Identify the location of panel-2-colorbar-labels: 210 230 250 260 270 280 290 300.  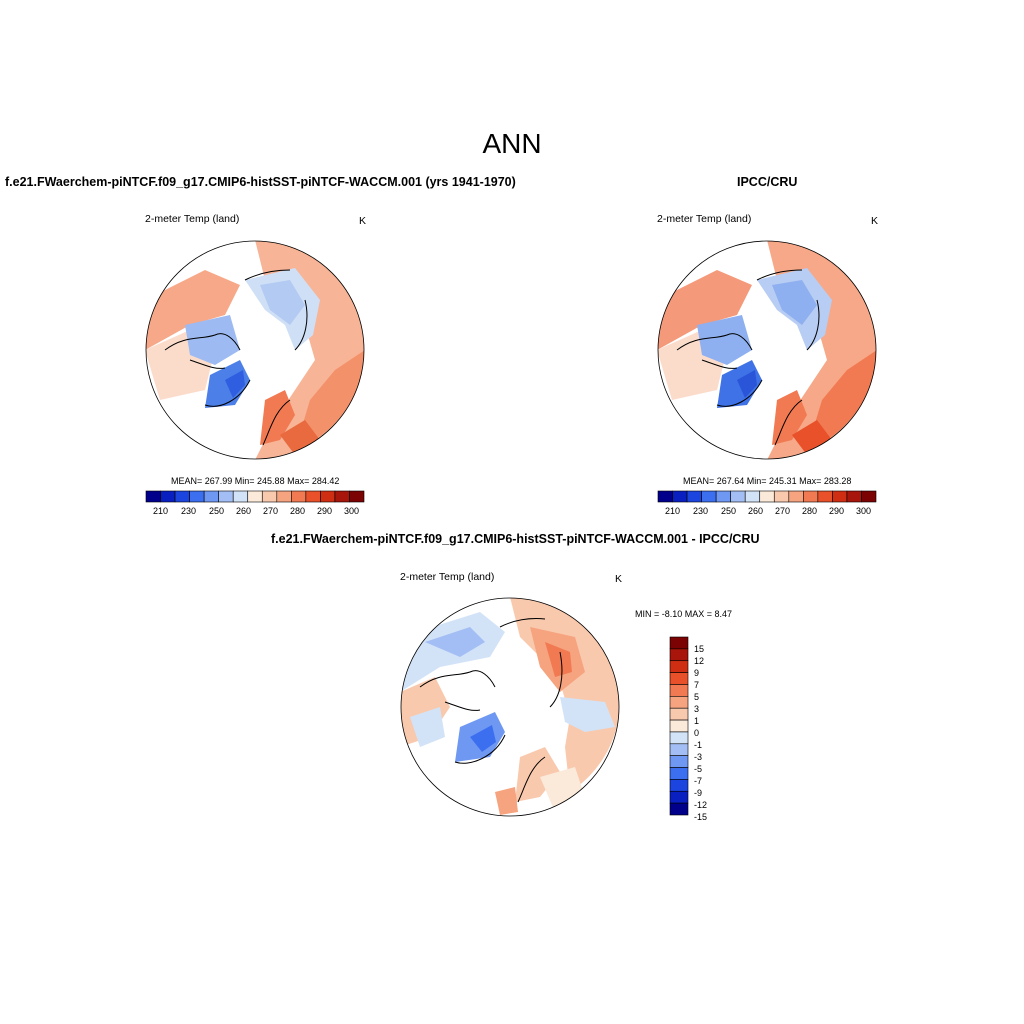
(767, 512).